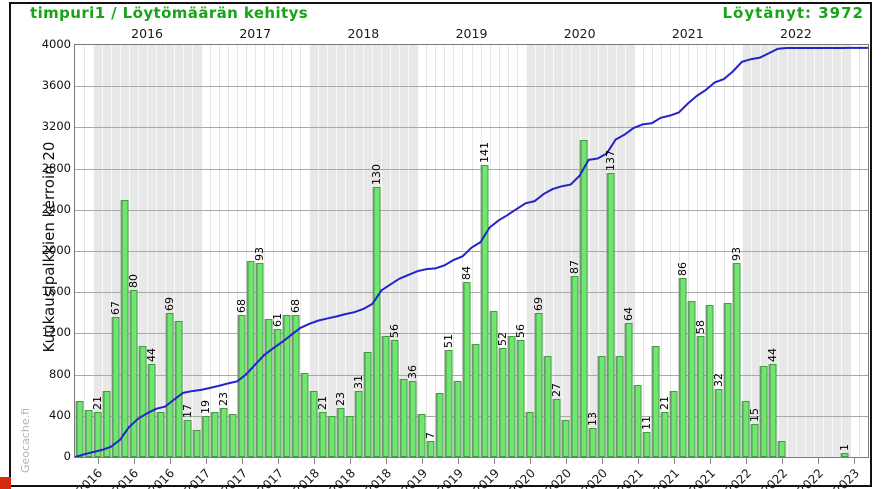 The image size is (885, 489). What do you see at coordinates (56, 291) in the screenshot?
I see `y-tick-label: 1600` at bounding box center [56, 291].